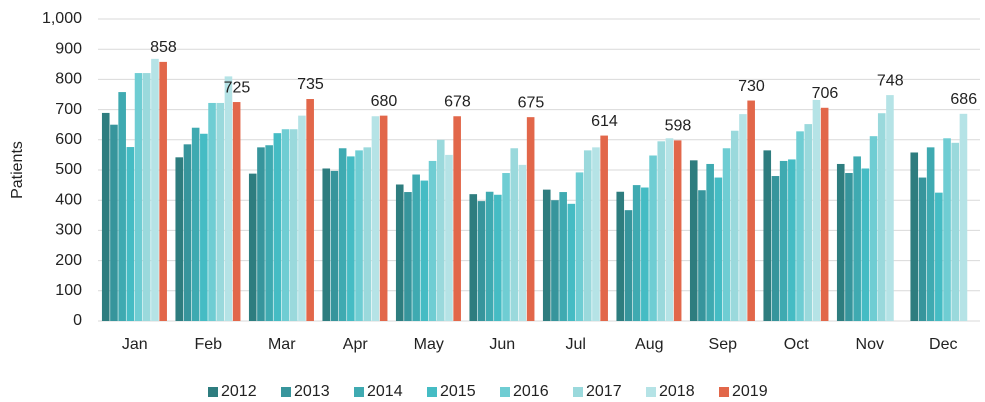 Image resolution: width=985 pixels, height=402 pixels. Describe the element at coordinates (68, 260) in the screenshot. I see `y-tick-label: 200` at that location.